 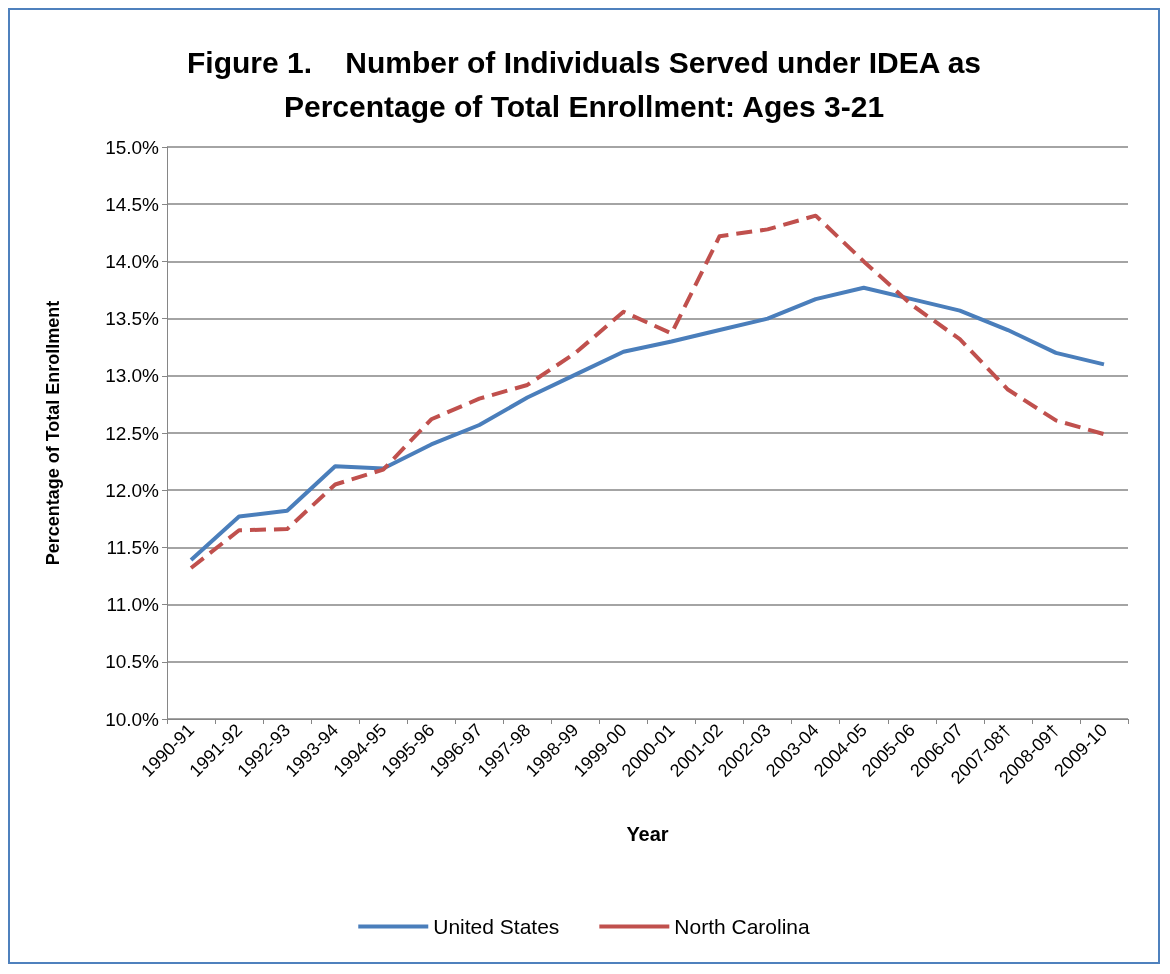 I want to click on y-tick-label: 10.0%, so click(x=132, y=719).